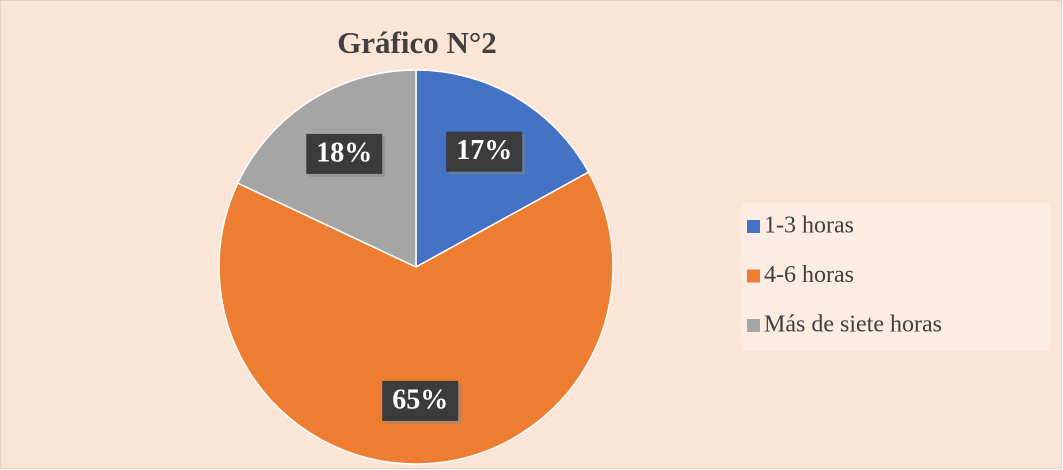 Image resolution: width=1063 pixels, height=470 pixels. Describe the element at coordinates (896, 277) in the screenshot. I see `legend-box` at that location.